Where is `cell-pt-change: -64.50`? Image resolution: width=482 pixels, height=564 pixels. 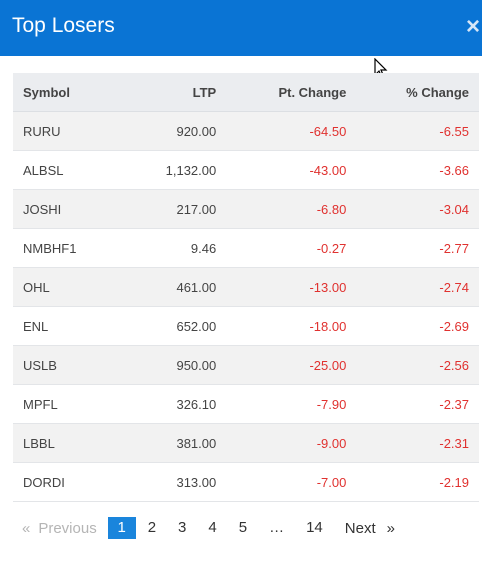 cell-pt-change: -64.50 is located at coordinates (291, 131).